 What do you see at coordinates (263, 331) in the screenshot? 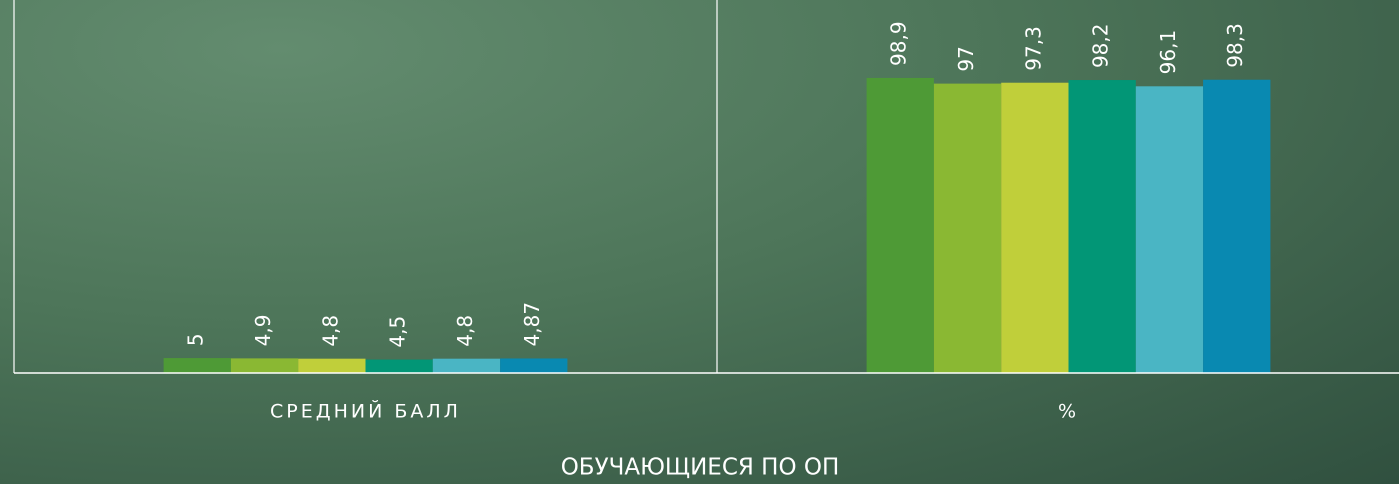
I see `data-label: 4,9` at bounding box center [263, 331].